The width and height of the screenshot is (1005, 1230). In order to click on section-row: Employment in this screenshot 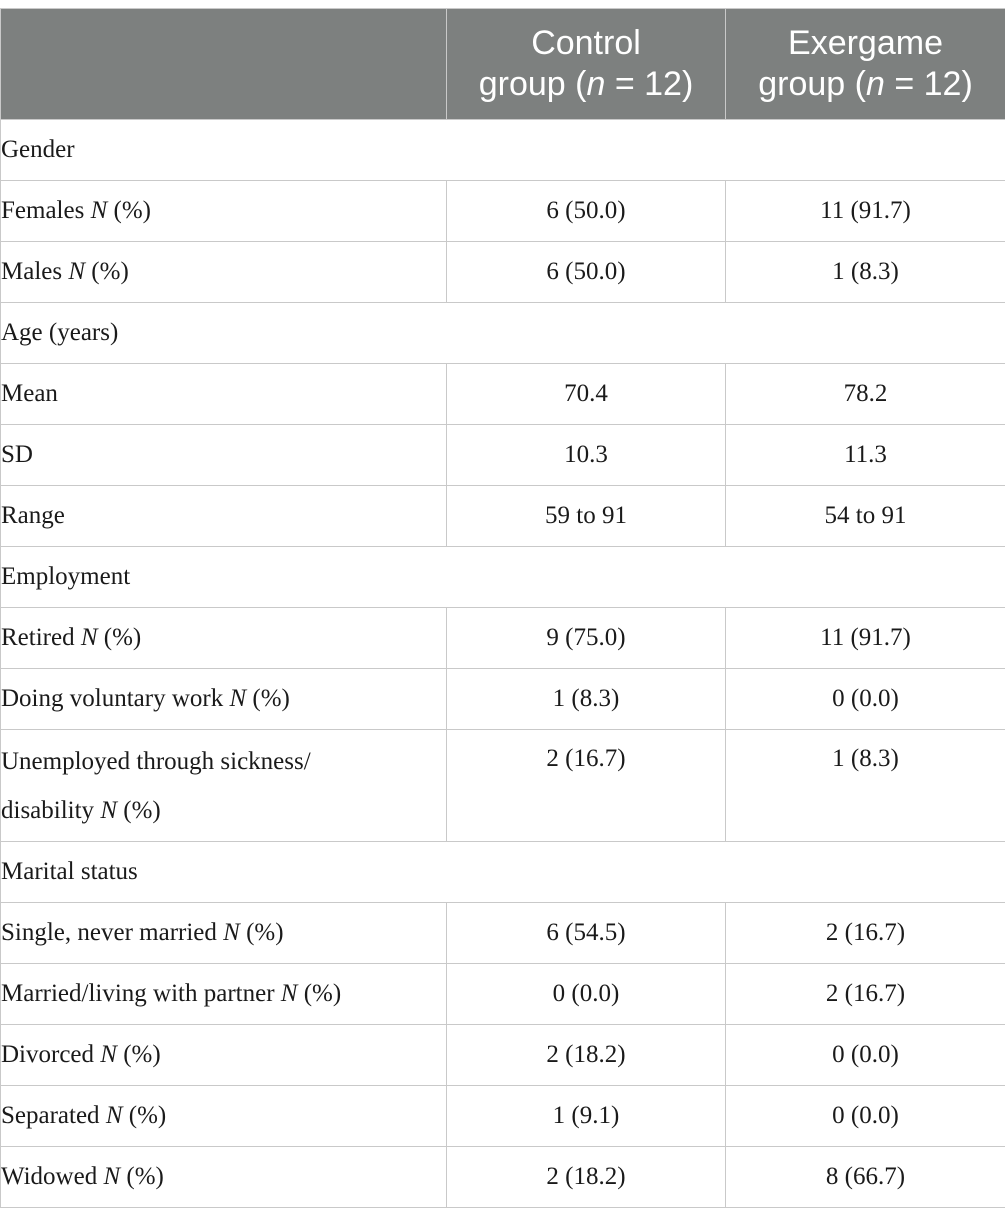, I will do `click(502, 577)`.